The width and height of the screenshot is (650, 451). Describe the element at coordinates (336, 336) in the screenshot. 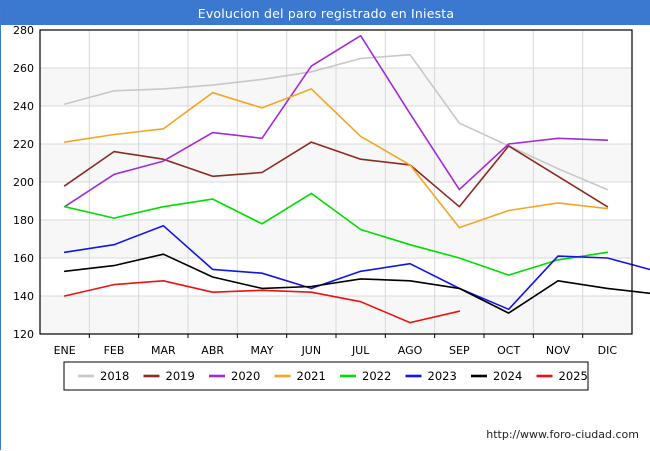

I see `x-axis-tick-marks` at that location.